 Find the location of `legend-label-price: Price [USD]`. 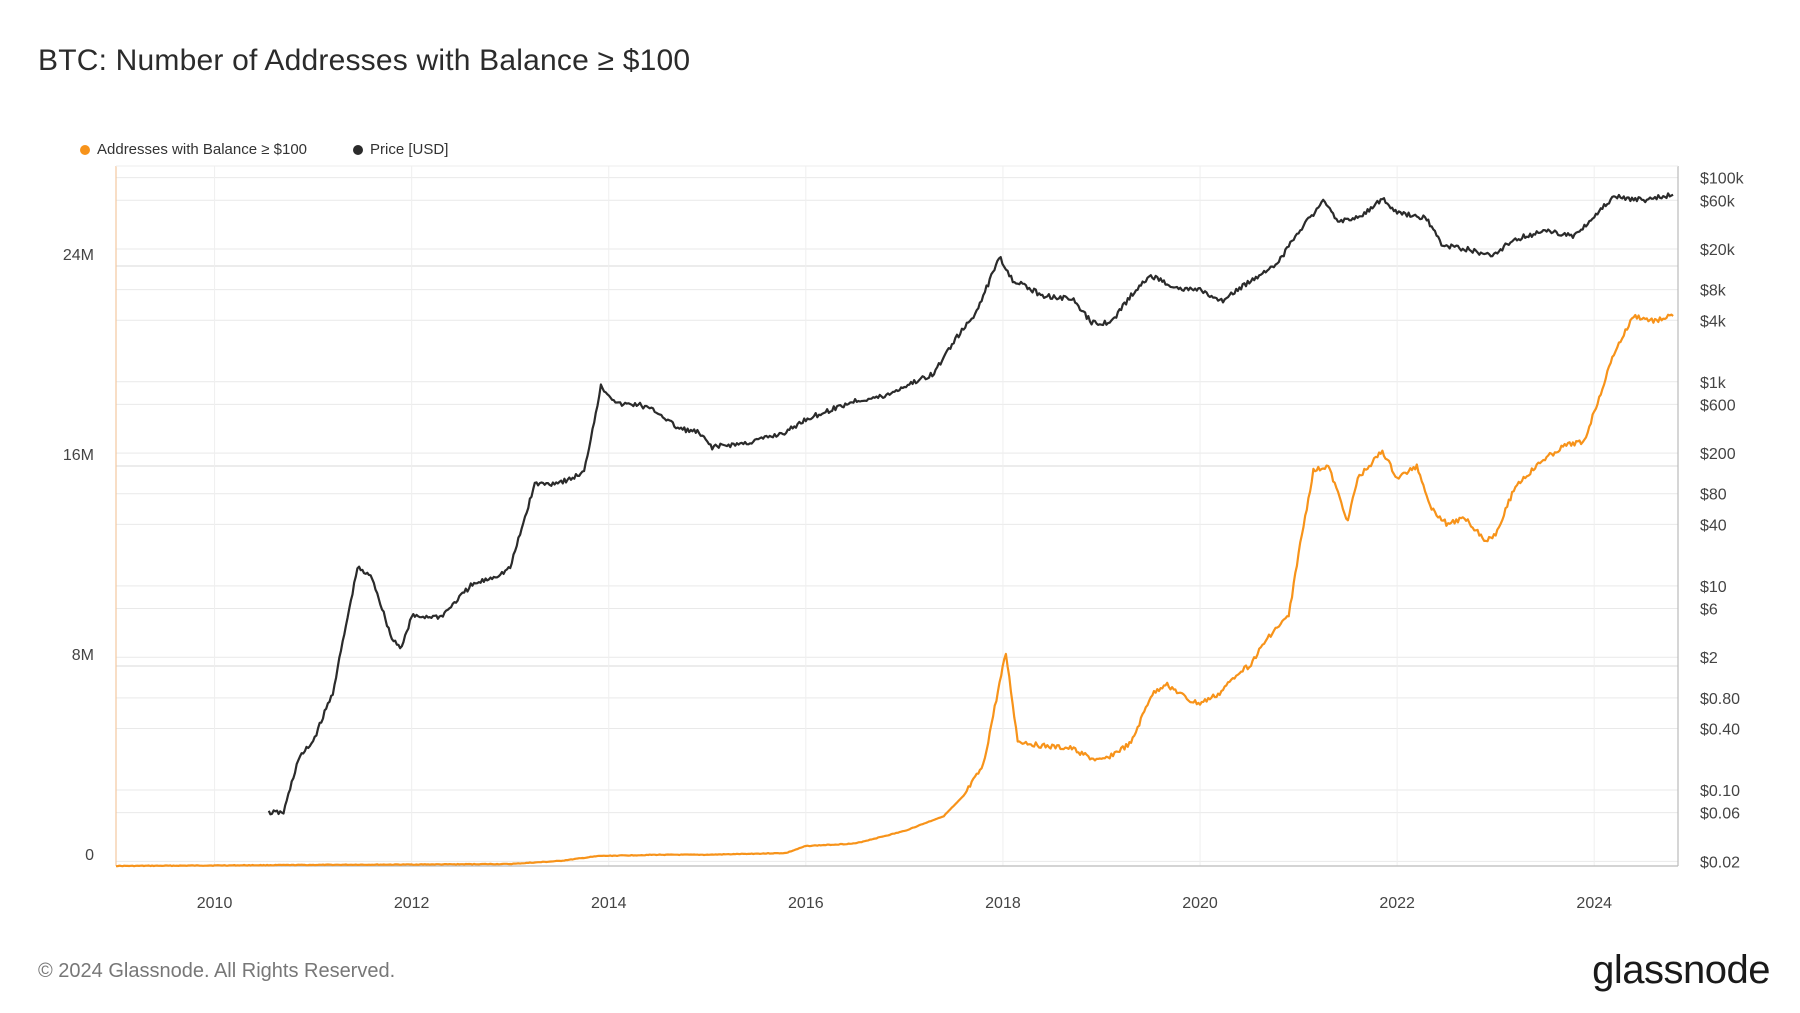

legend-label-price: Price [USD] is located at coordinates (409, 149).